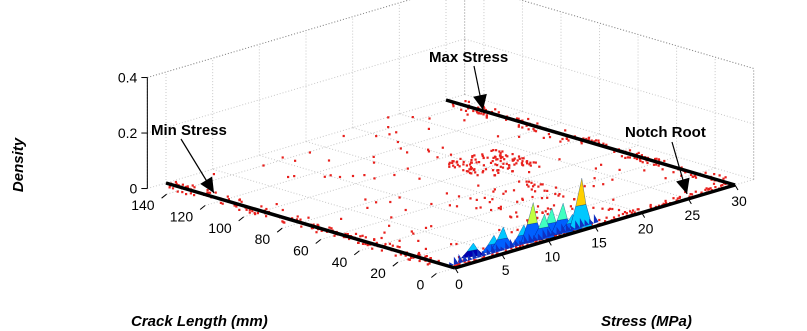  I want to click on min-stress-line, so click(310, 225).